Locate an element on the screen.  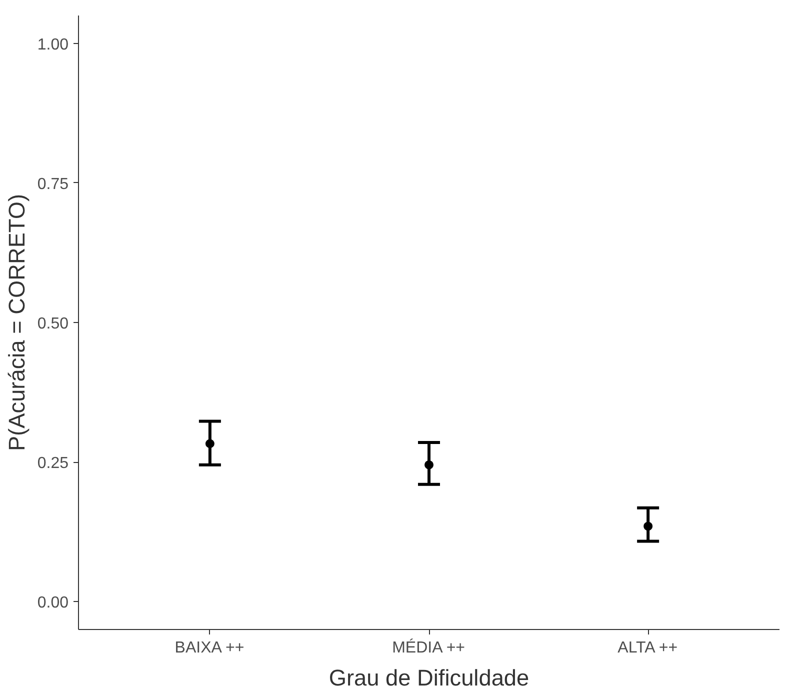
y-tick-label: 1.00 is located at coordinates (53, 45).